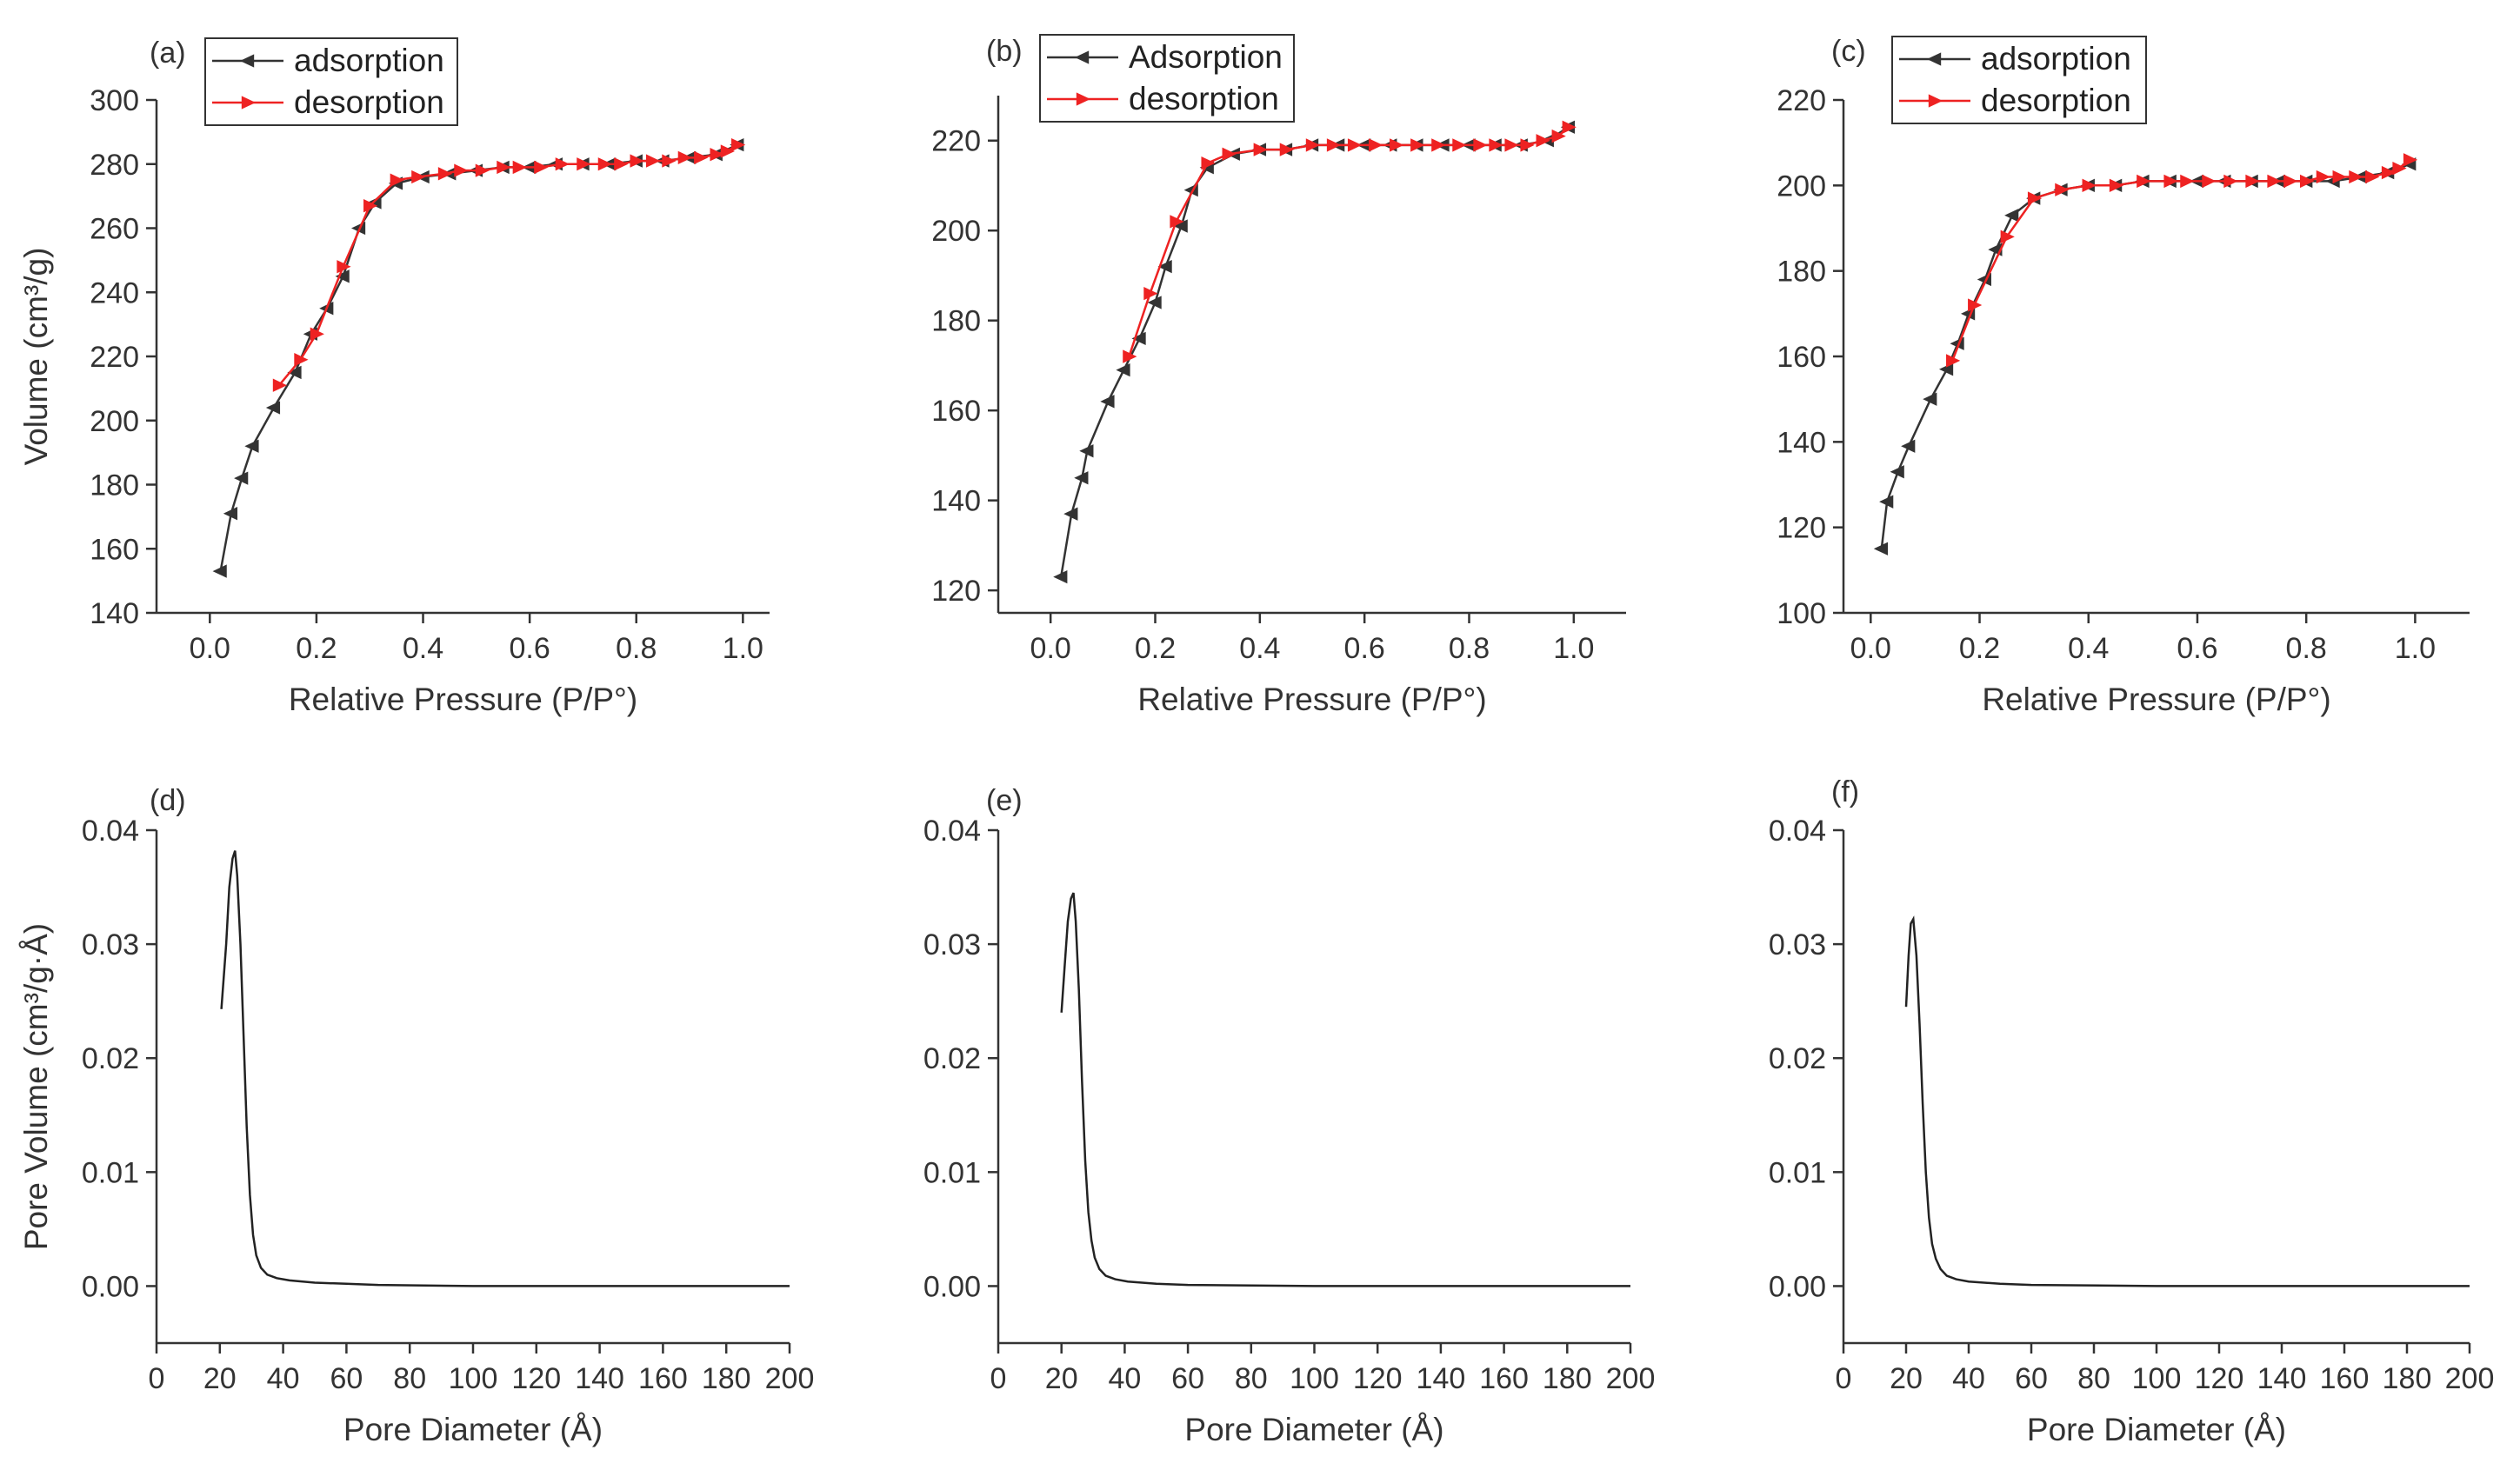 The width and height of the screenshot is (2520, 1470). Describe the element at coordinates (114, 101) in the screenshot. I see `y-tick-label: 300` at that location.